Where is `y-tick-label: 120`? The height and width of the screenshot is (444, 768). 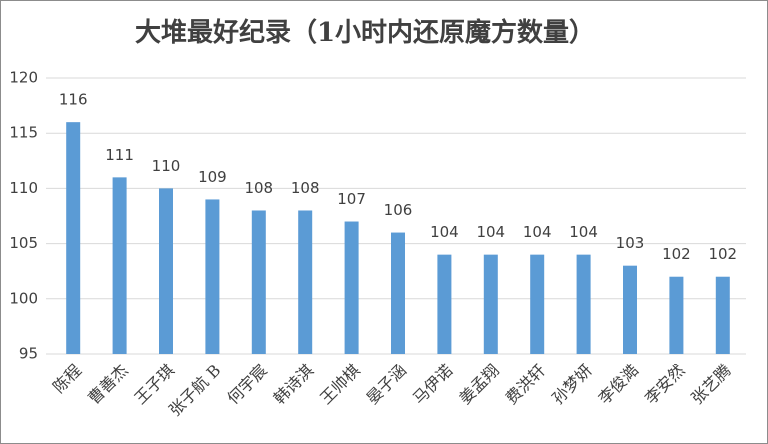 y-tick-label: 120 is located at coordinates (23, 78).